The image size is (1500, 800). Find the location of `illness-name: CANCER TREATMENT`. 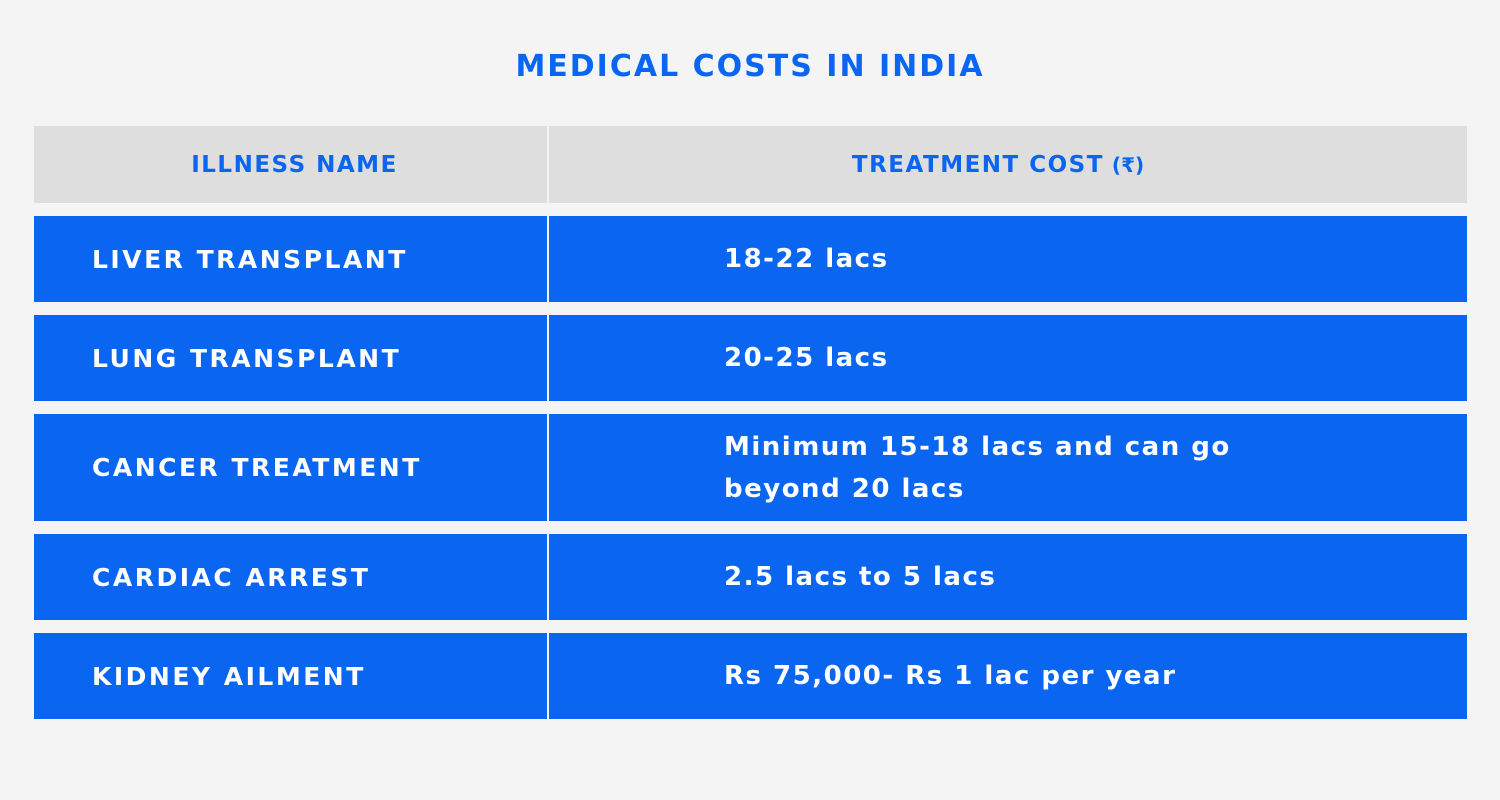

illness-name: CANCER TREATMENT is located at coordinates (257, 467).